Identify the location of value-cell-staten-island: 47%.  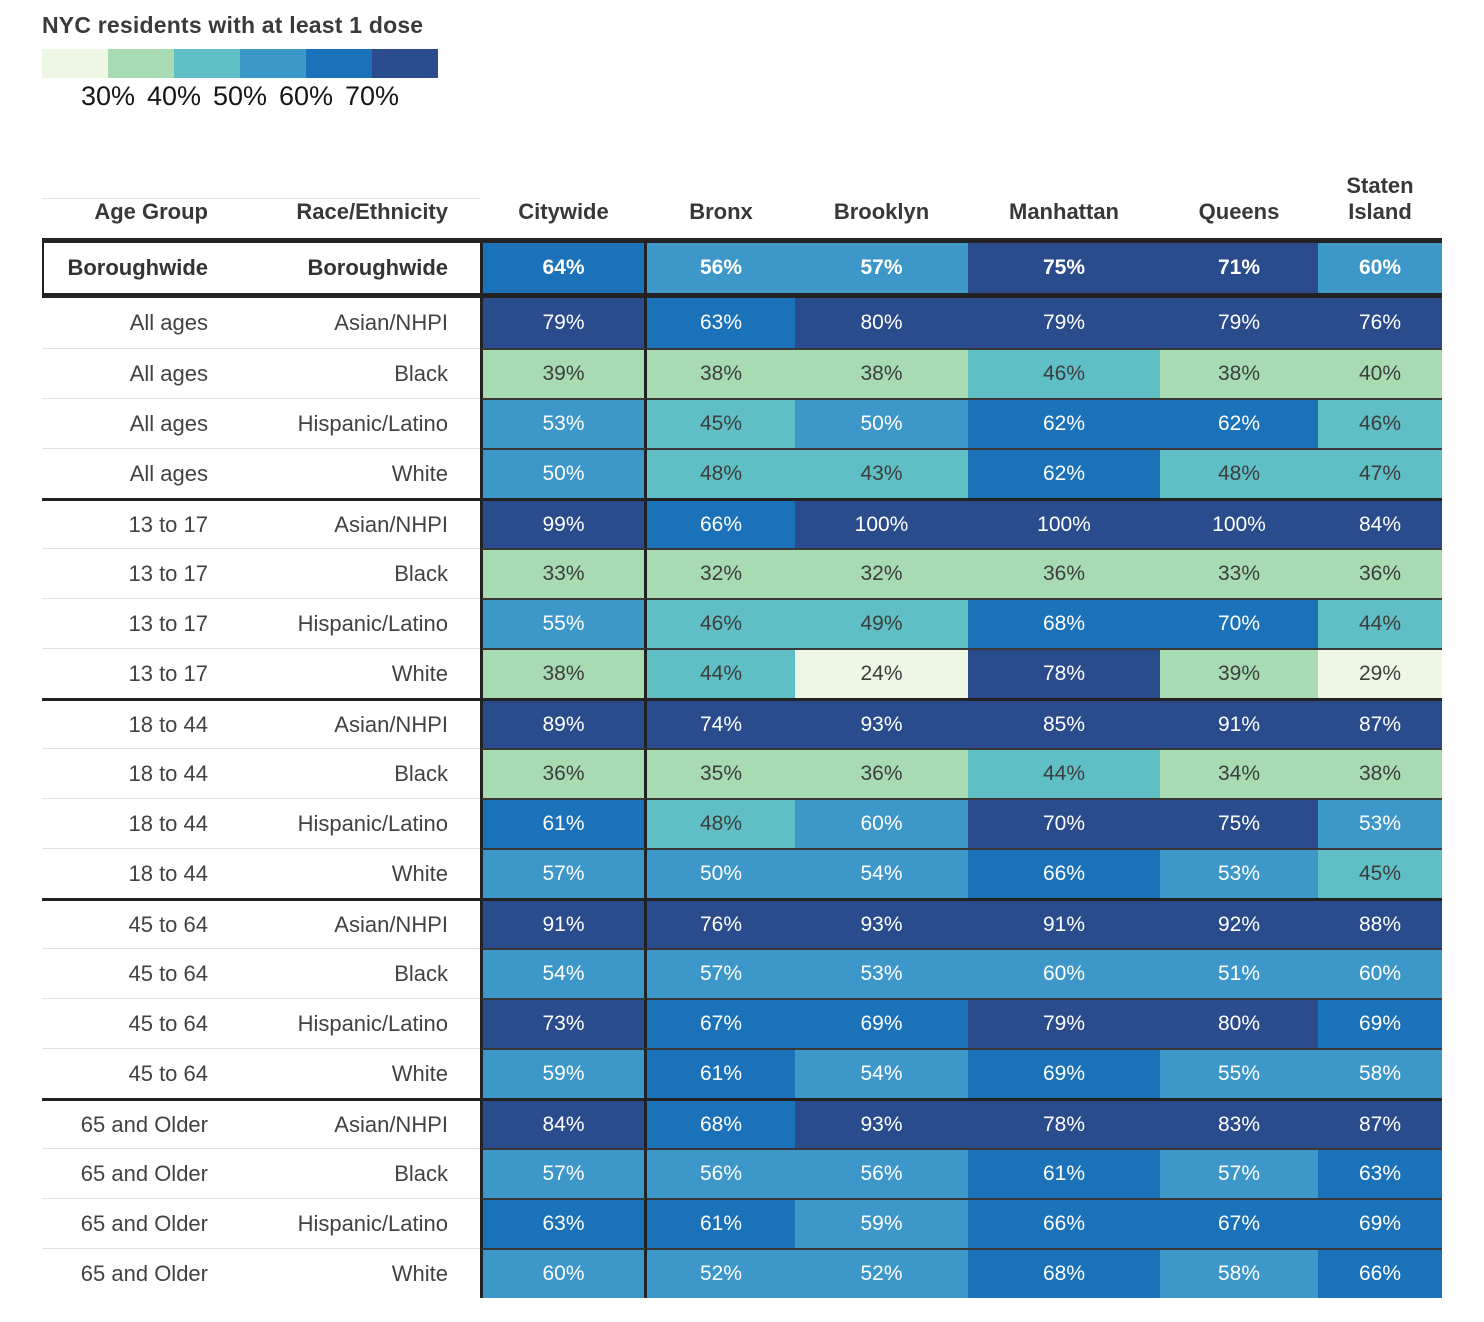
(1380, 473).